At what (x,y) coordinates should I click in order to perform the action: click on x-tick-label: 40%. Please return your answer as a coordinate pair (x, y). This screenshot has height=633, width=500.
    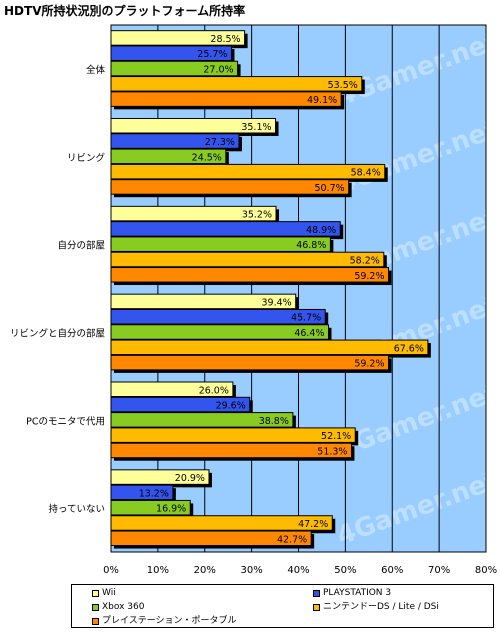
    Looking at the image, I should click on (298, 570).